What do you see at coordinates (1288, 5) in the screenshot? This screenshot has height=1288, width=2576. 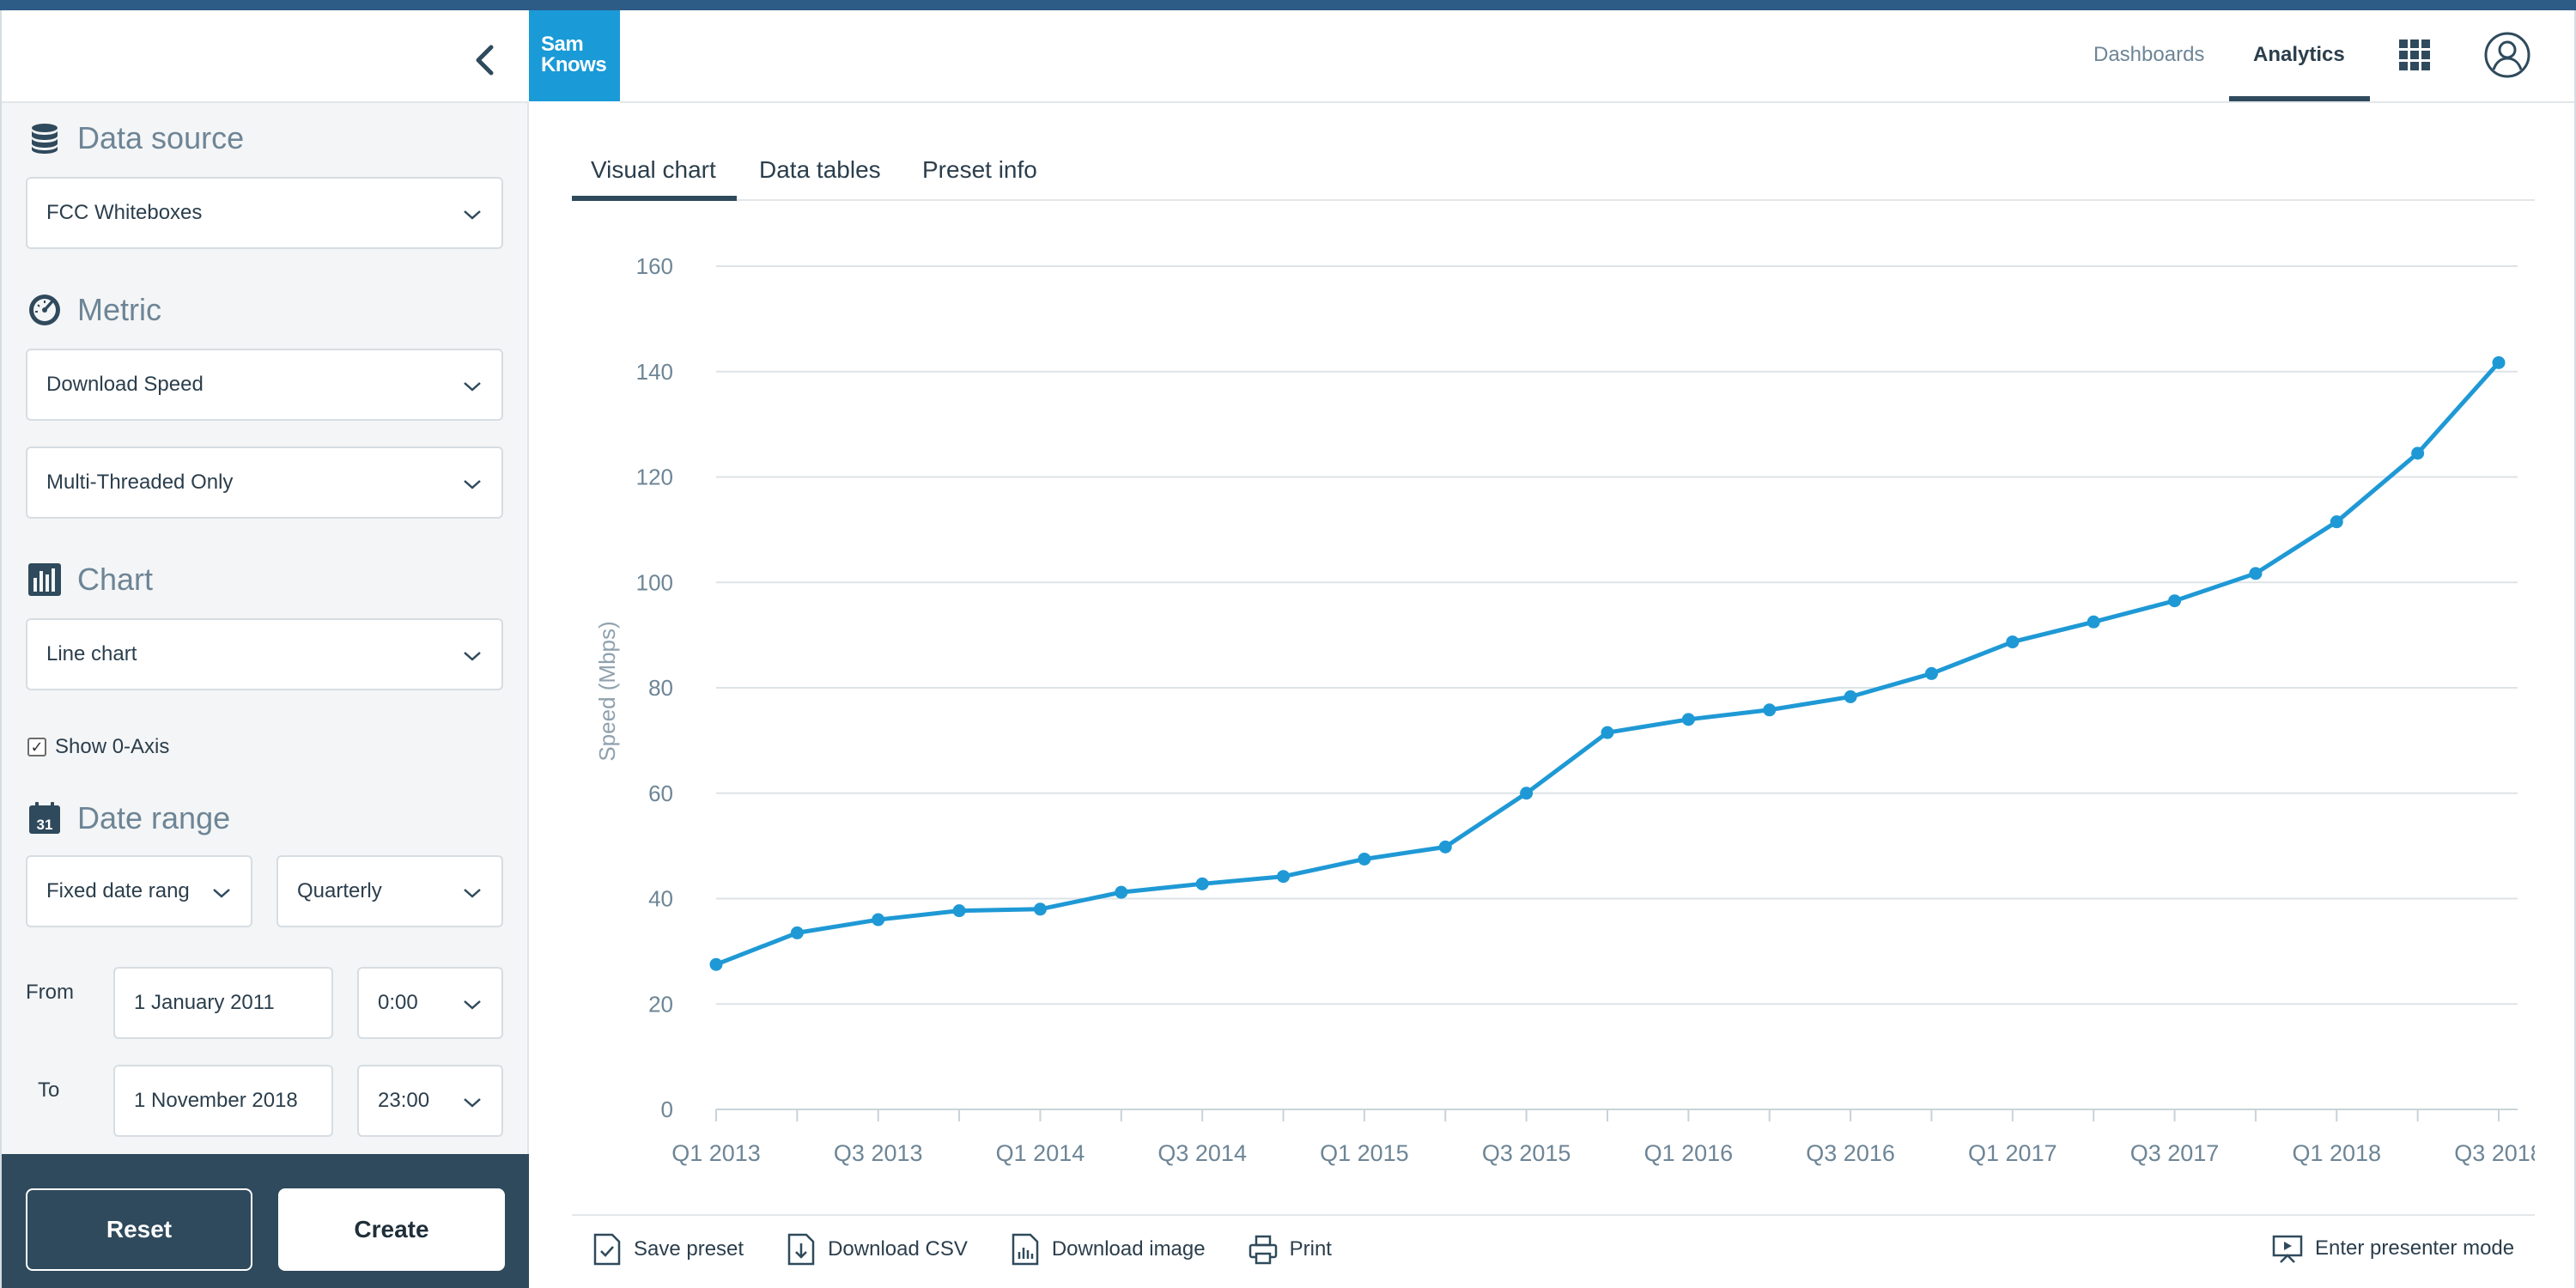 I see `top-accent-bar` at bounding box center [1288, 5].